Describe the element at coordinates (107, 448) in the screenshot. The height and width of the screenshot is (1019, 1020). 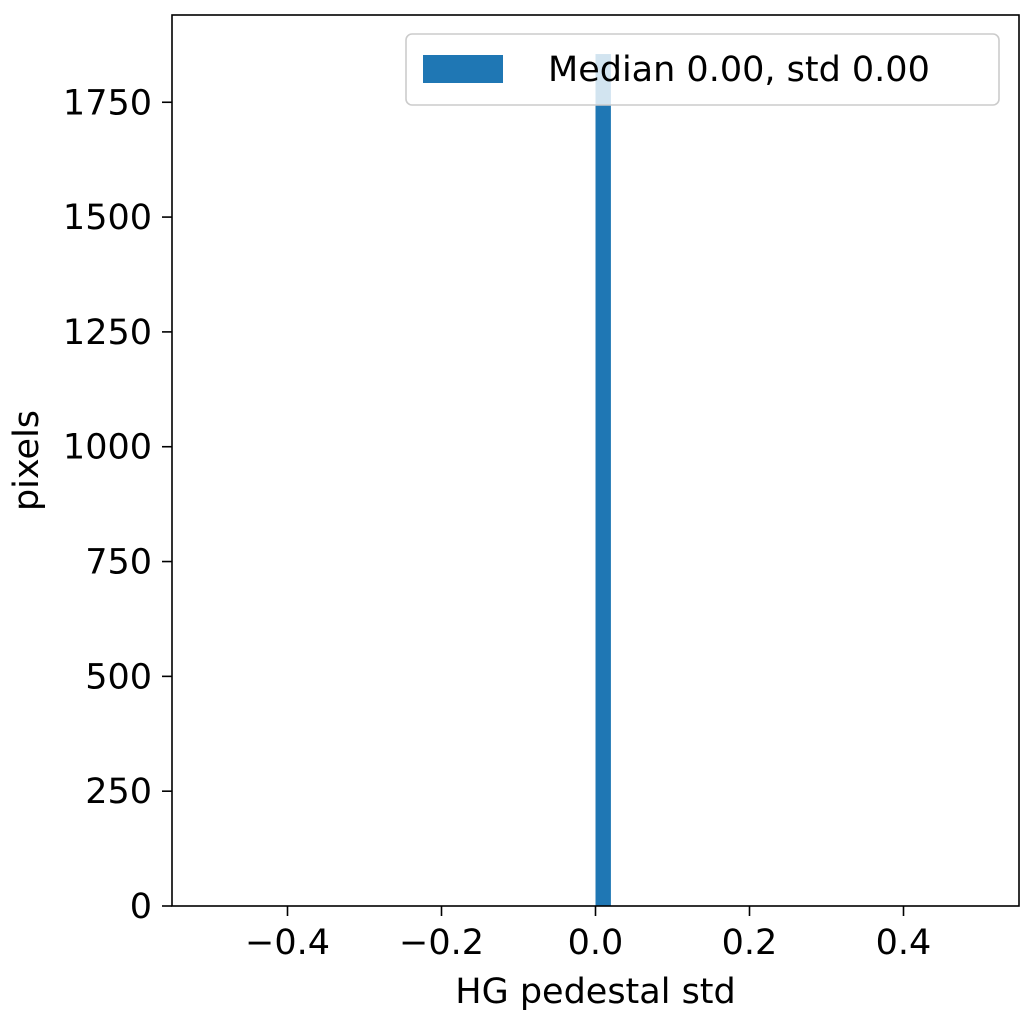
I see `y-tick-label: 1000` at that location.